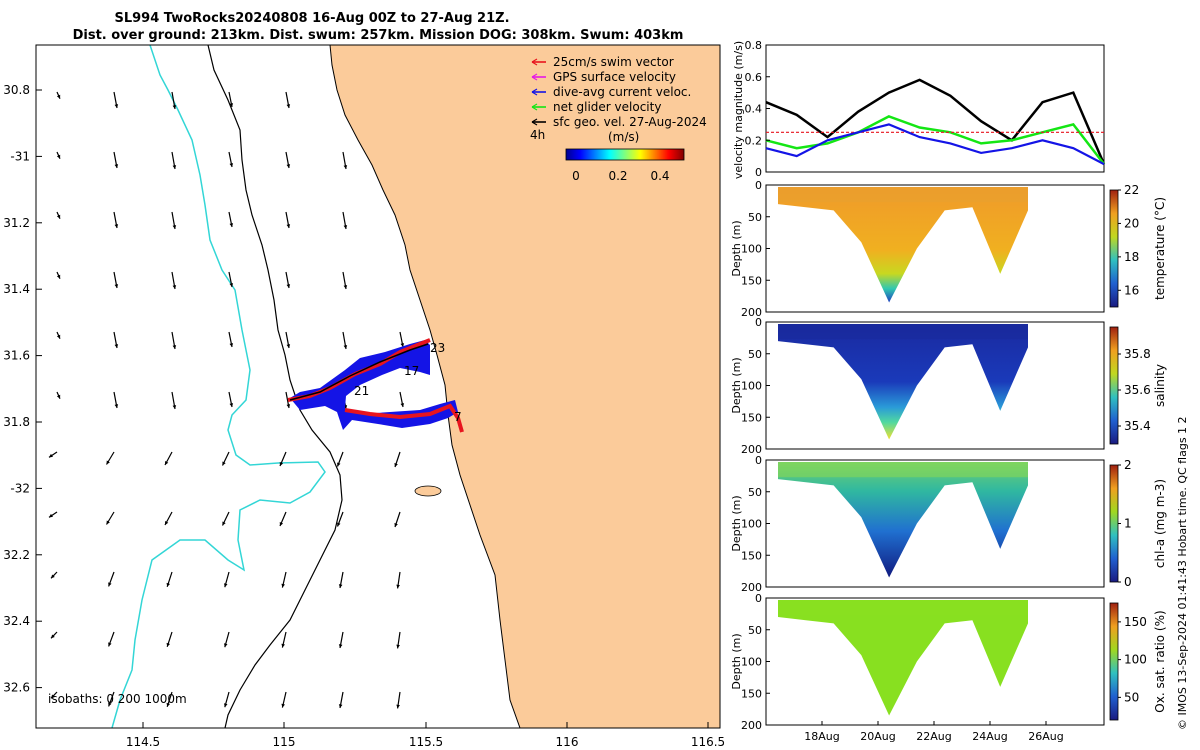 This screenshot has height=750, width=1200. What do you see at coordinates (537, 135) in the screenshot?
I see `time-step-label: 4h` at bounding box center [537, 135].